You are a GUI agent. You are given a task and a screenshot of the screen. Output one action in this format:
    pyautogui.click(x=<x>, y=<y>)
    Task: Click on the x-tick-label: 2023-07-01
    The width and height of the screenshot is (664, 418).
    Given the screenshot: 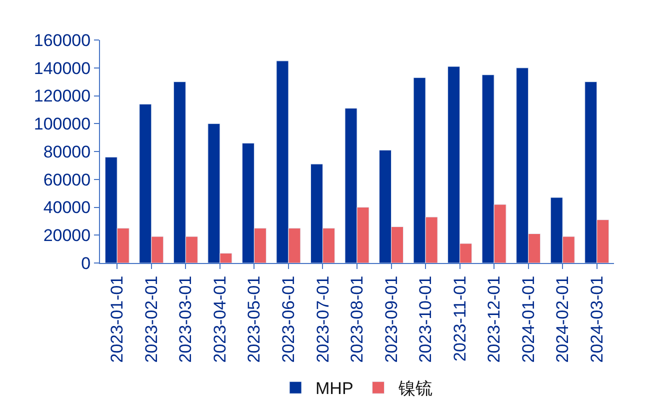 What is the action you would take?
    pyautogui.click(x=322, y=319)
    